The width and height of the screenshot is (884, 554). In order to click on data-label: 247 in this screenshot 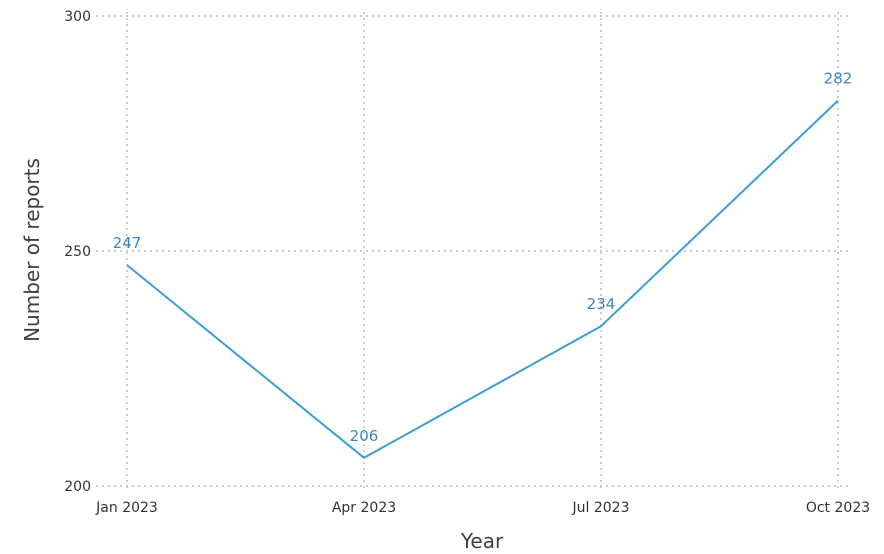, I will do `click(127, 243)`.